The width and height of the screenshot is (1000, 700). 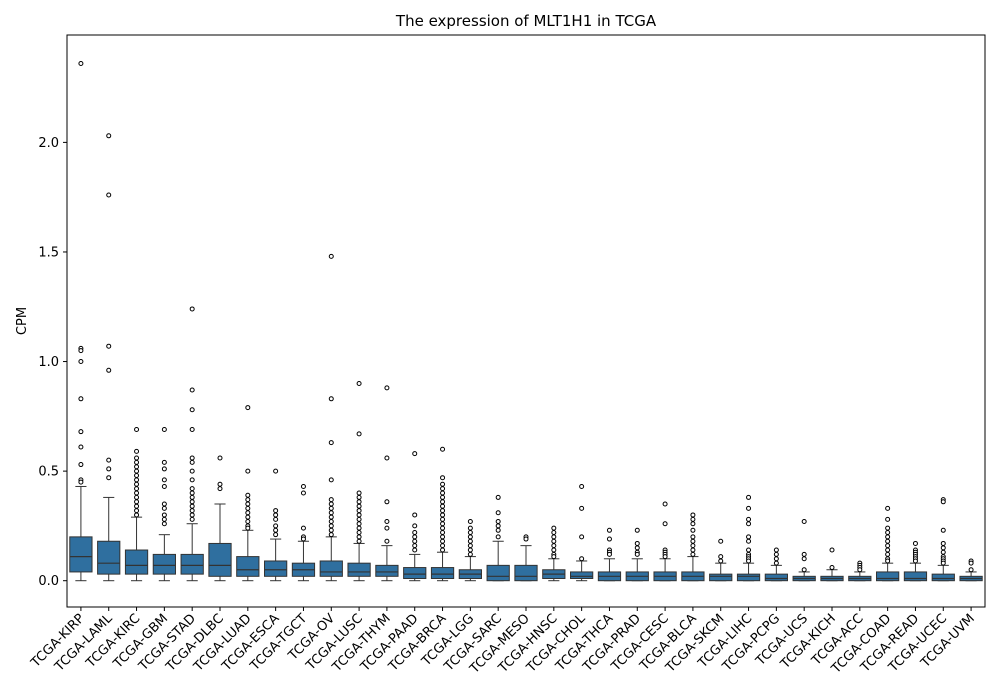 What do you see at coordinates (48, 581) in the screenshot?
I see `y-tick-label: 0.0` at bounding box center [48, 581].